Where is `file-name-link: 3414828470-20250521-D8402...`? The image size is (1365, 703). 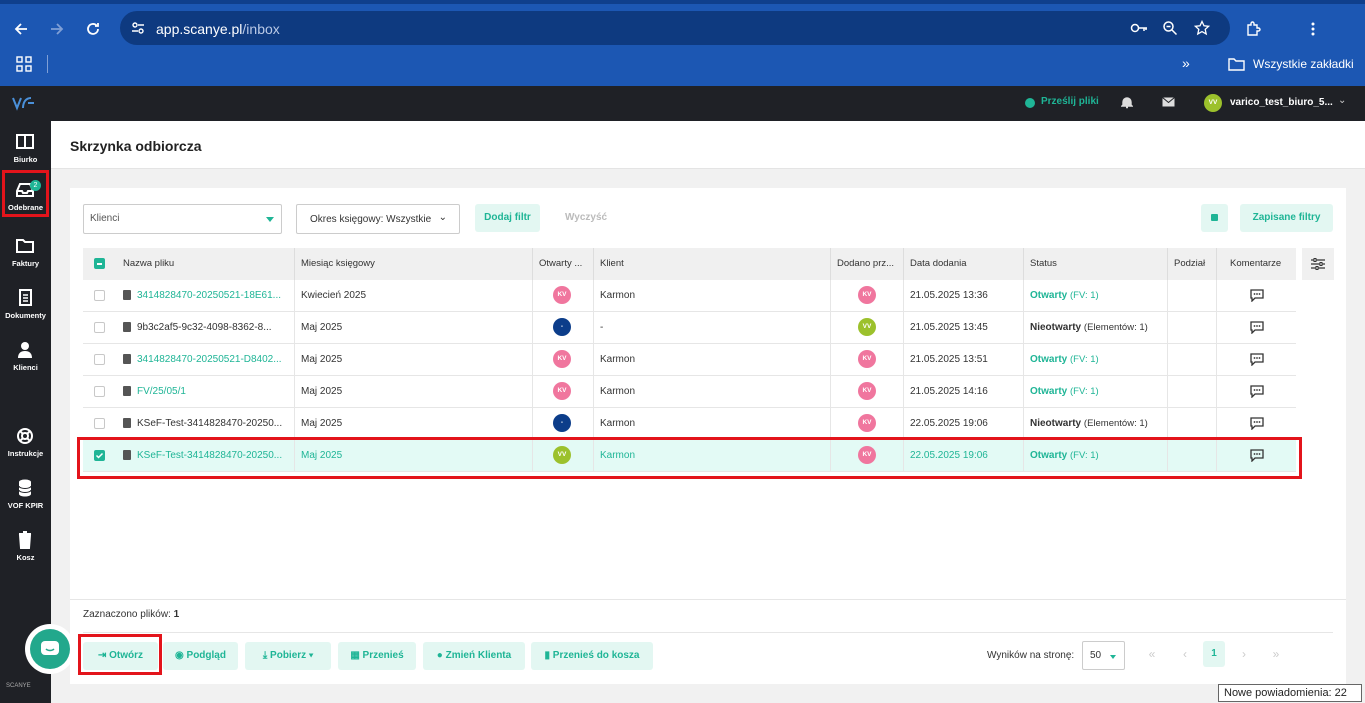 file-name-link: 3414828470-20250521-D8402... is located at coordinates (209, 359).